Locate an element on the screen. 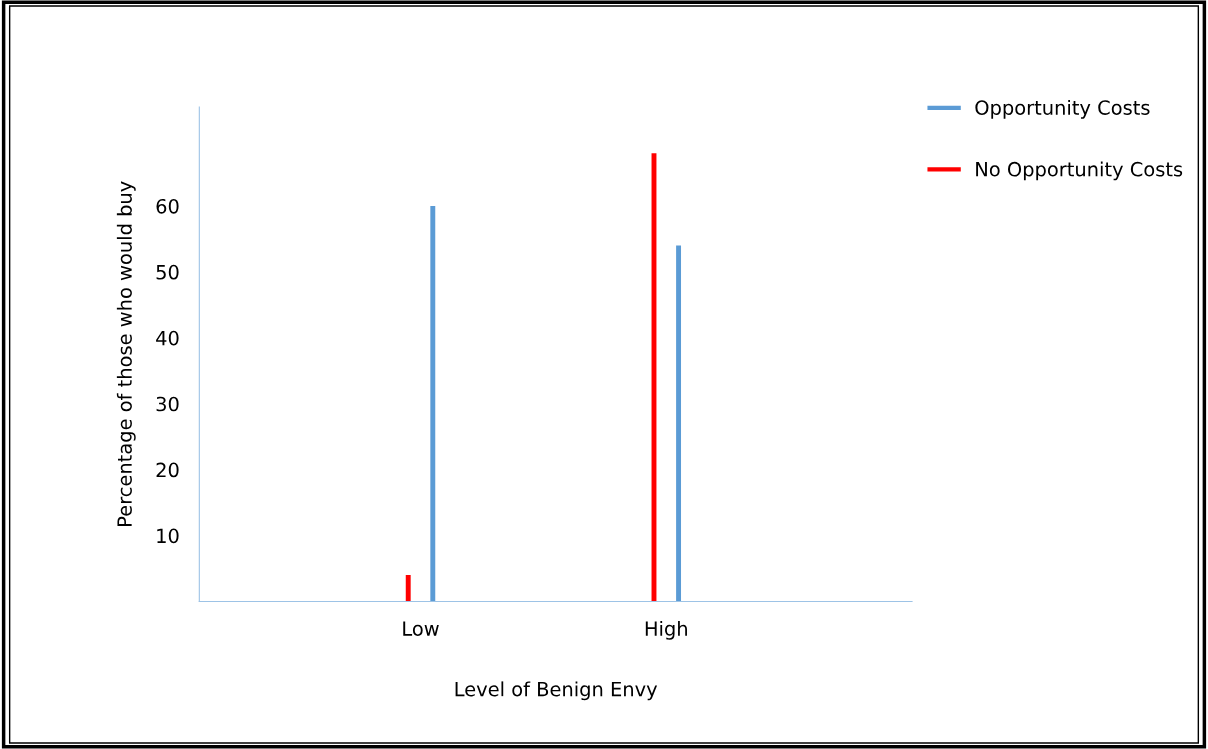 This screenshot has height=749, width=1208. y-tick-label: 30 is located at coordinates (167, 404).